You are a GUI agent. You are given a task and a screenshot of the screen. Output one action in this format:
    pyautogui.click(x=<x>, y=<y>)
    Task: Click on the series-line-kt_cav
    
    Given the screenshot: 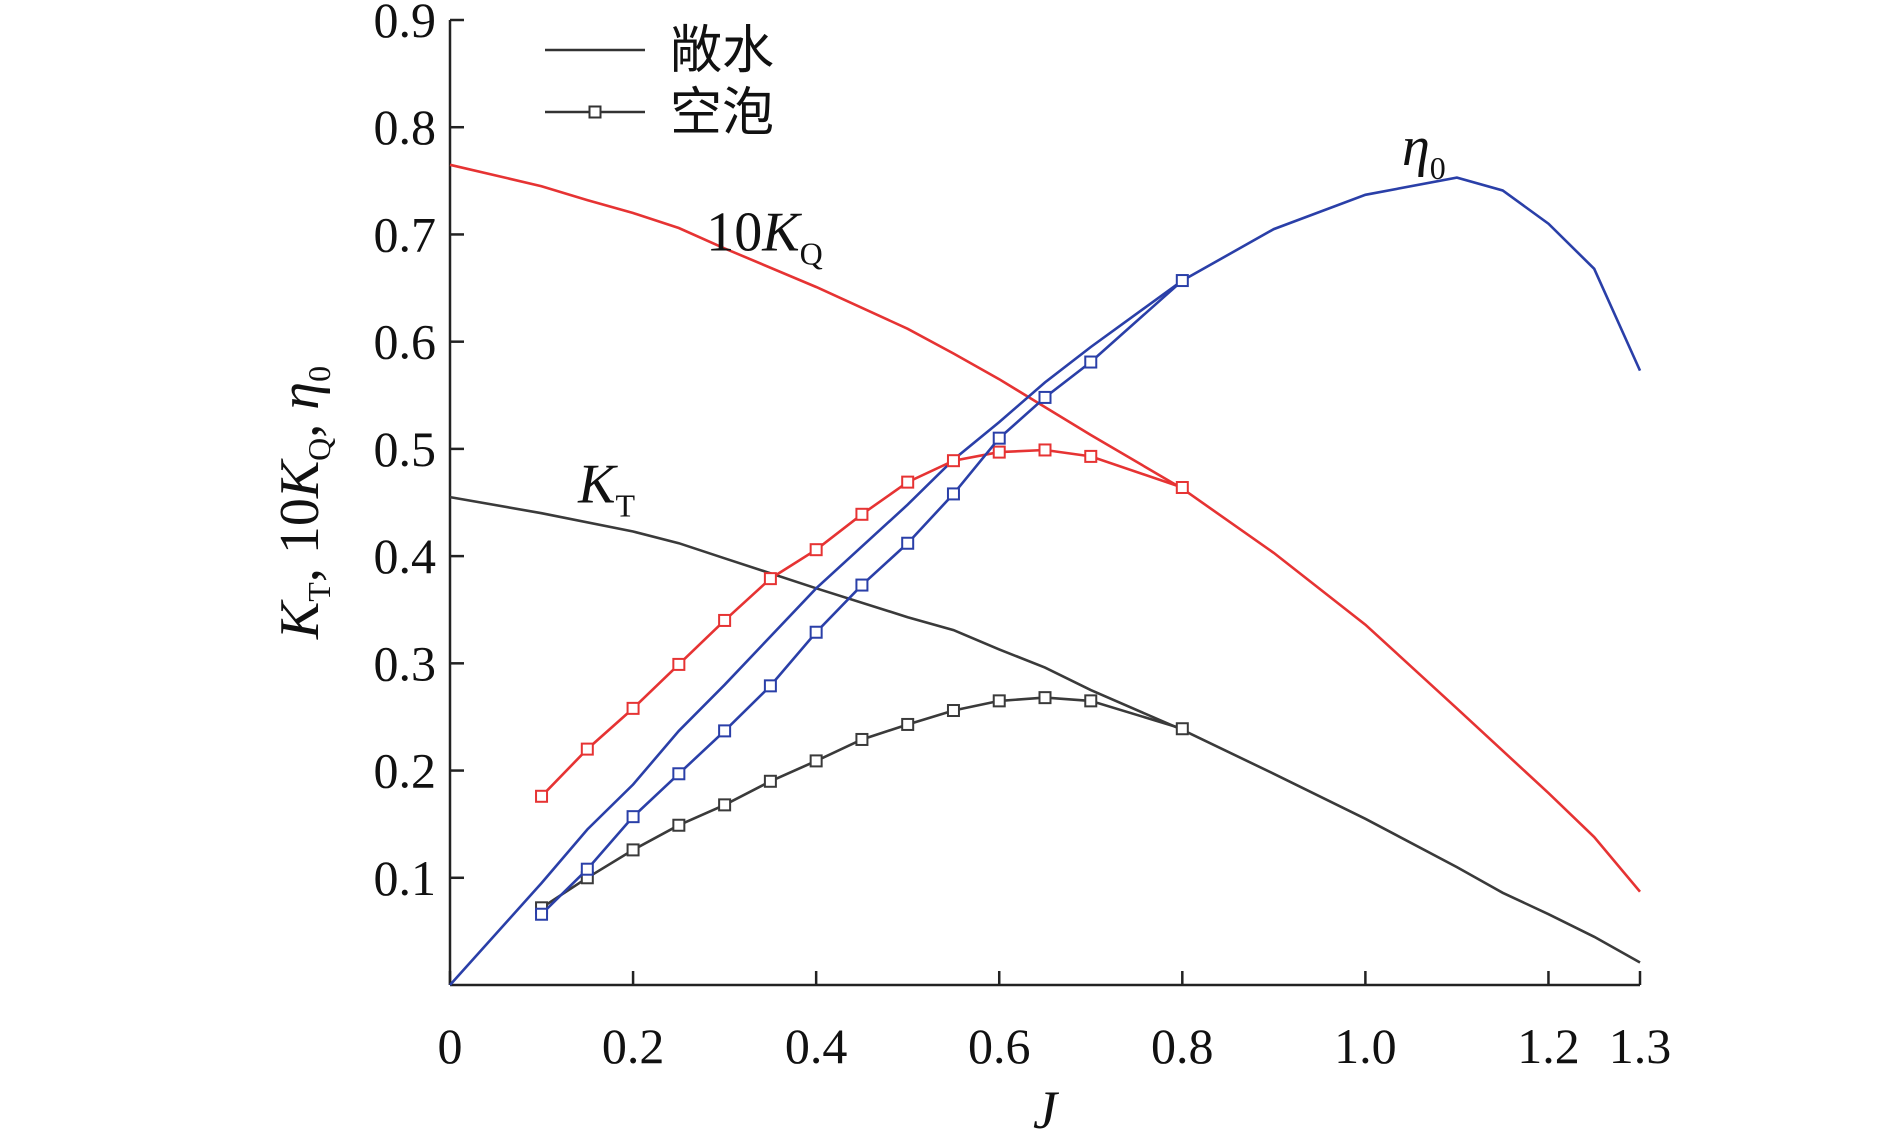 What is the action you would take?
    pyautogui.click(x=861, y=802)
    